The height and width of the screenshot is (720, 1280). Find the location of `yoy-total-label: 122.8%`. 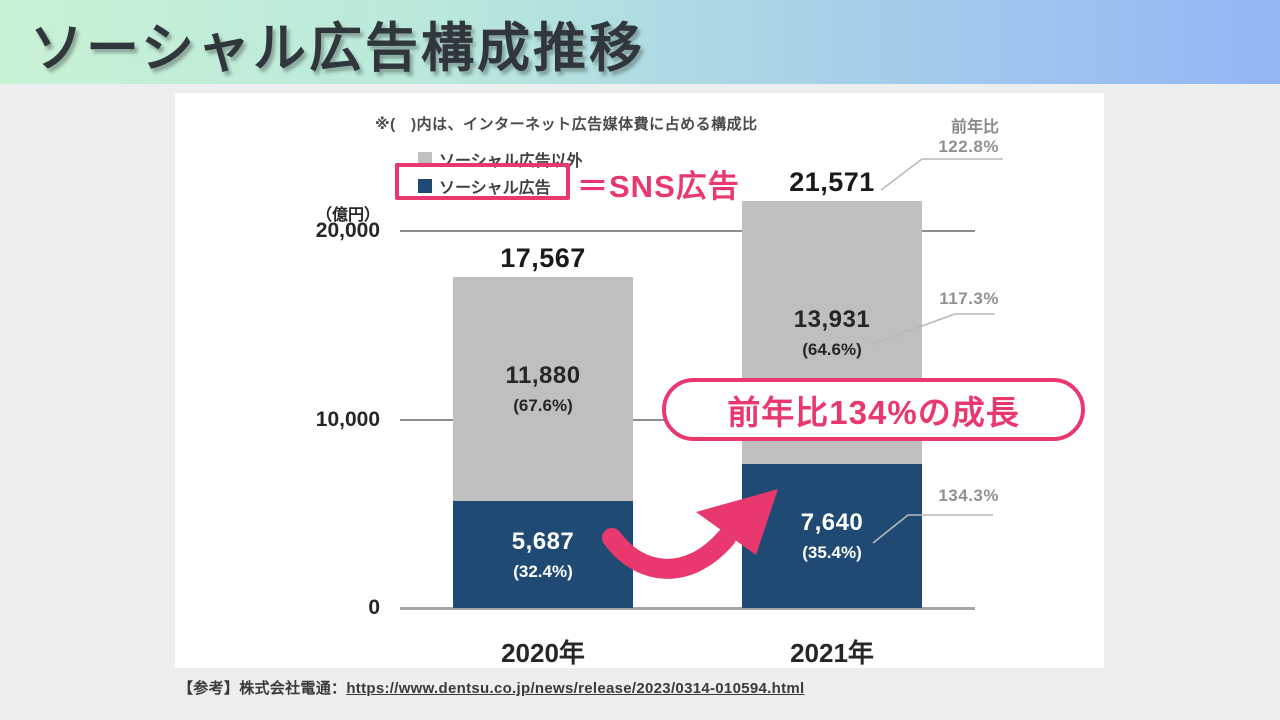

yoy-total-label: 122.8% is located at coordinates (968, 146).